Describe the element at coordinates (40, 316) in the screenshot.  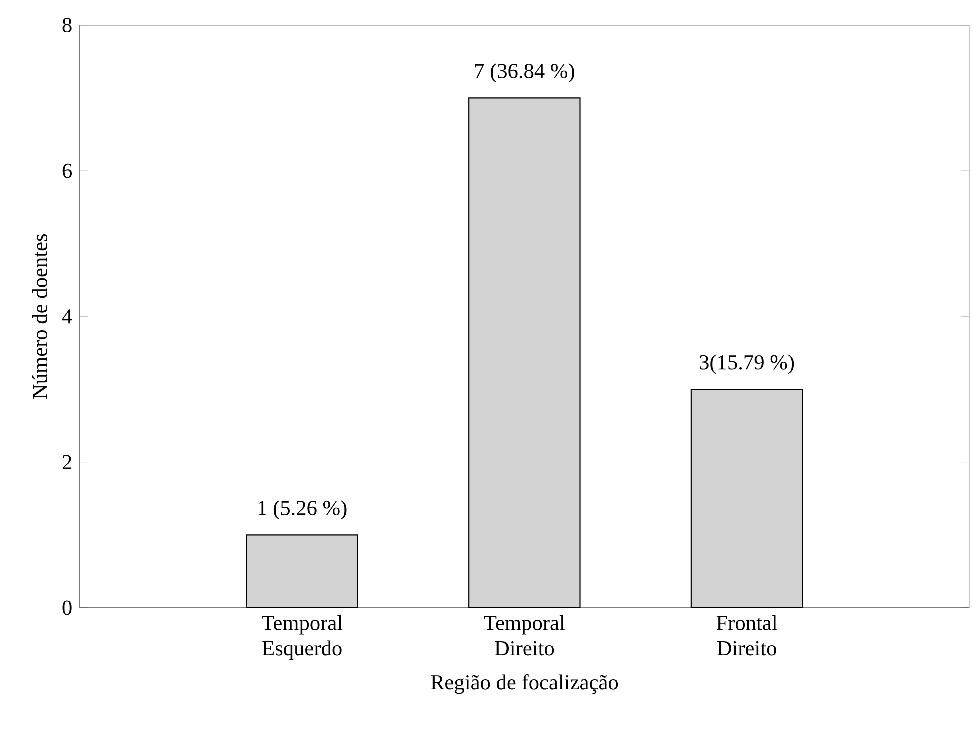
I see `y-axis-title: Número de doentes` at that location.